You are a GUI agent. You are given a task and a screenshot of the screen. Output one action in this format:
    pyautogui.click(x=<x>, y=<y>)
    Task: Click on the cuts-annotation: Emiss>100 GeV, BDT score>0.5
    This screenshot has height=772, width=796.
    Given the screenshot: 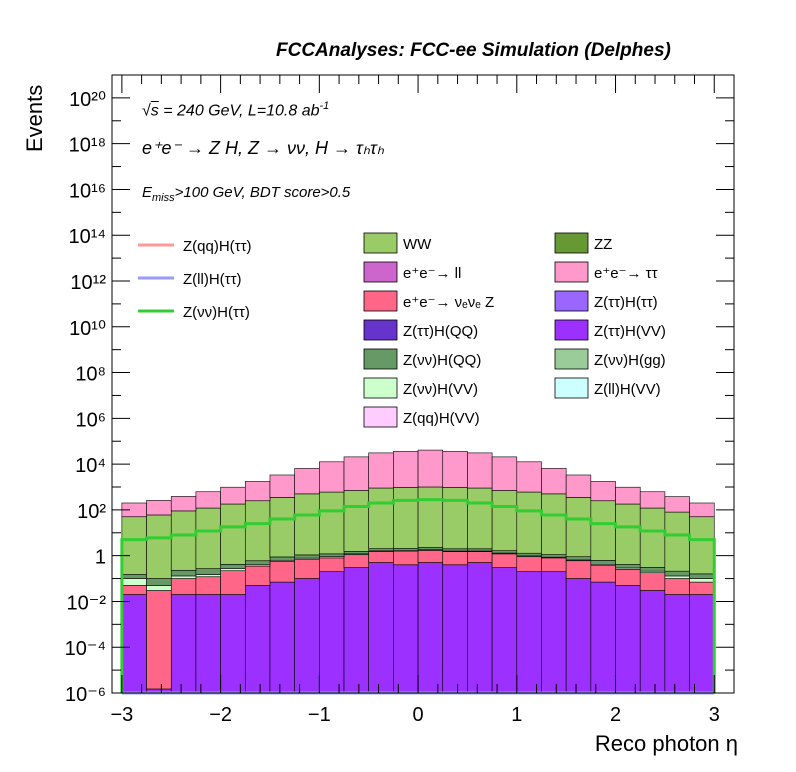 What is the action you would take?
    pyautogui.click(x=246, y=194)
    